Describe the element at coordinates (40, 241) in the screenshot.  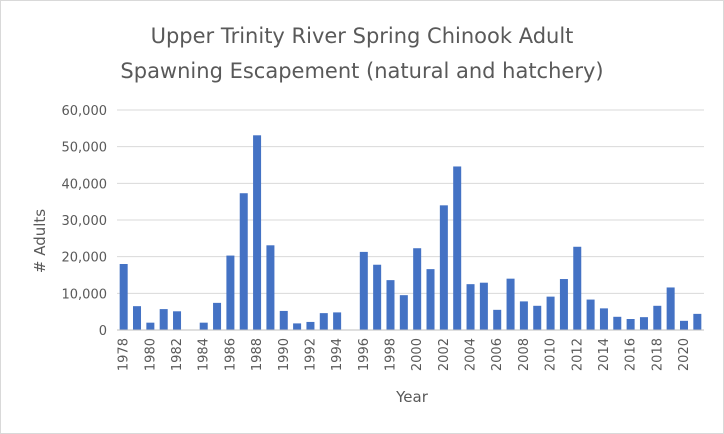
I see `y-axis-title: # Adults` at that location.